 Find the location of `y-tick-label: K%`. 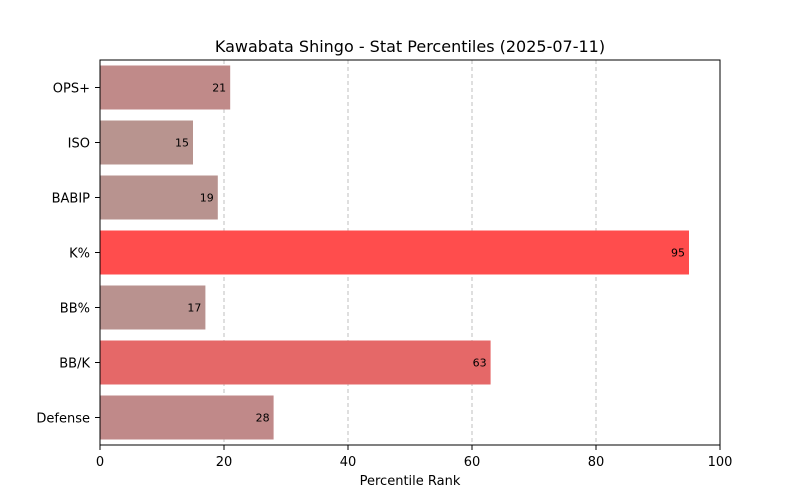

y-tick-label: K% is located at coordinates (79, 254).